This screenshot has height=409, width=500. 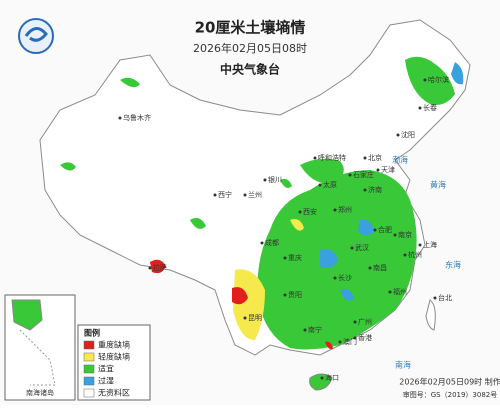 What do you see at coordinates (350, 341) in the screenshot?
I see `city-label: 澳门` at bounding box center [350, 341].